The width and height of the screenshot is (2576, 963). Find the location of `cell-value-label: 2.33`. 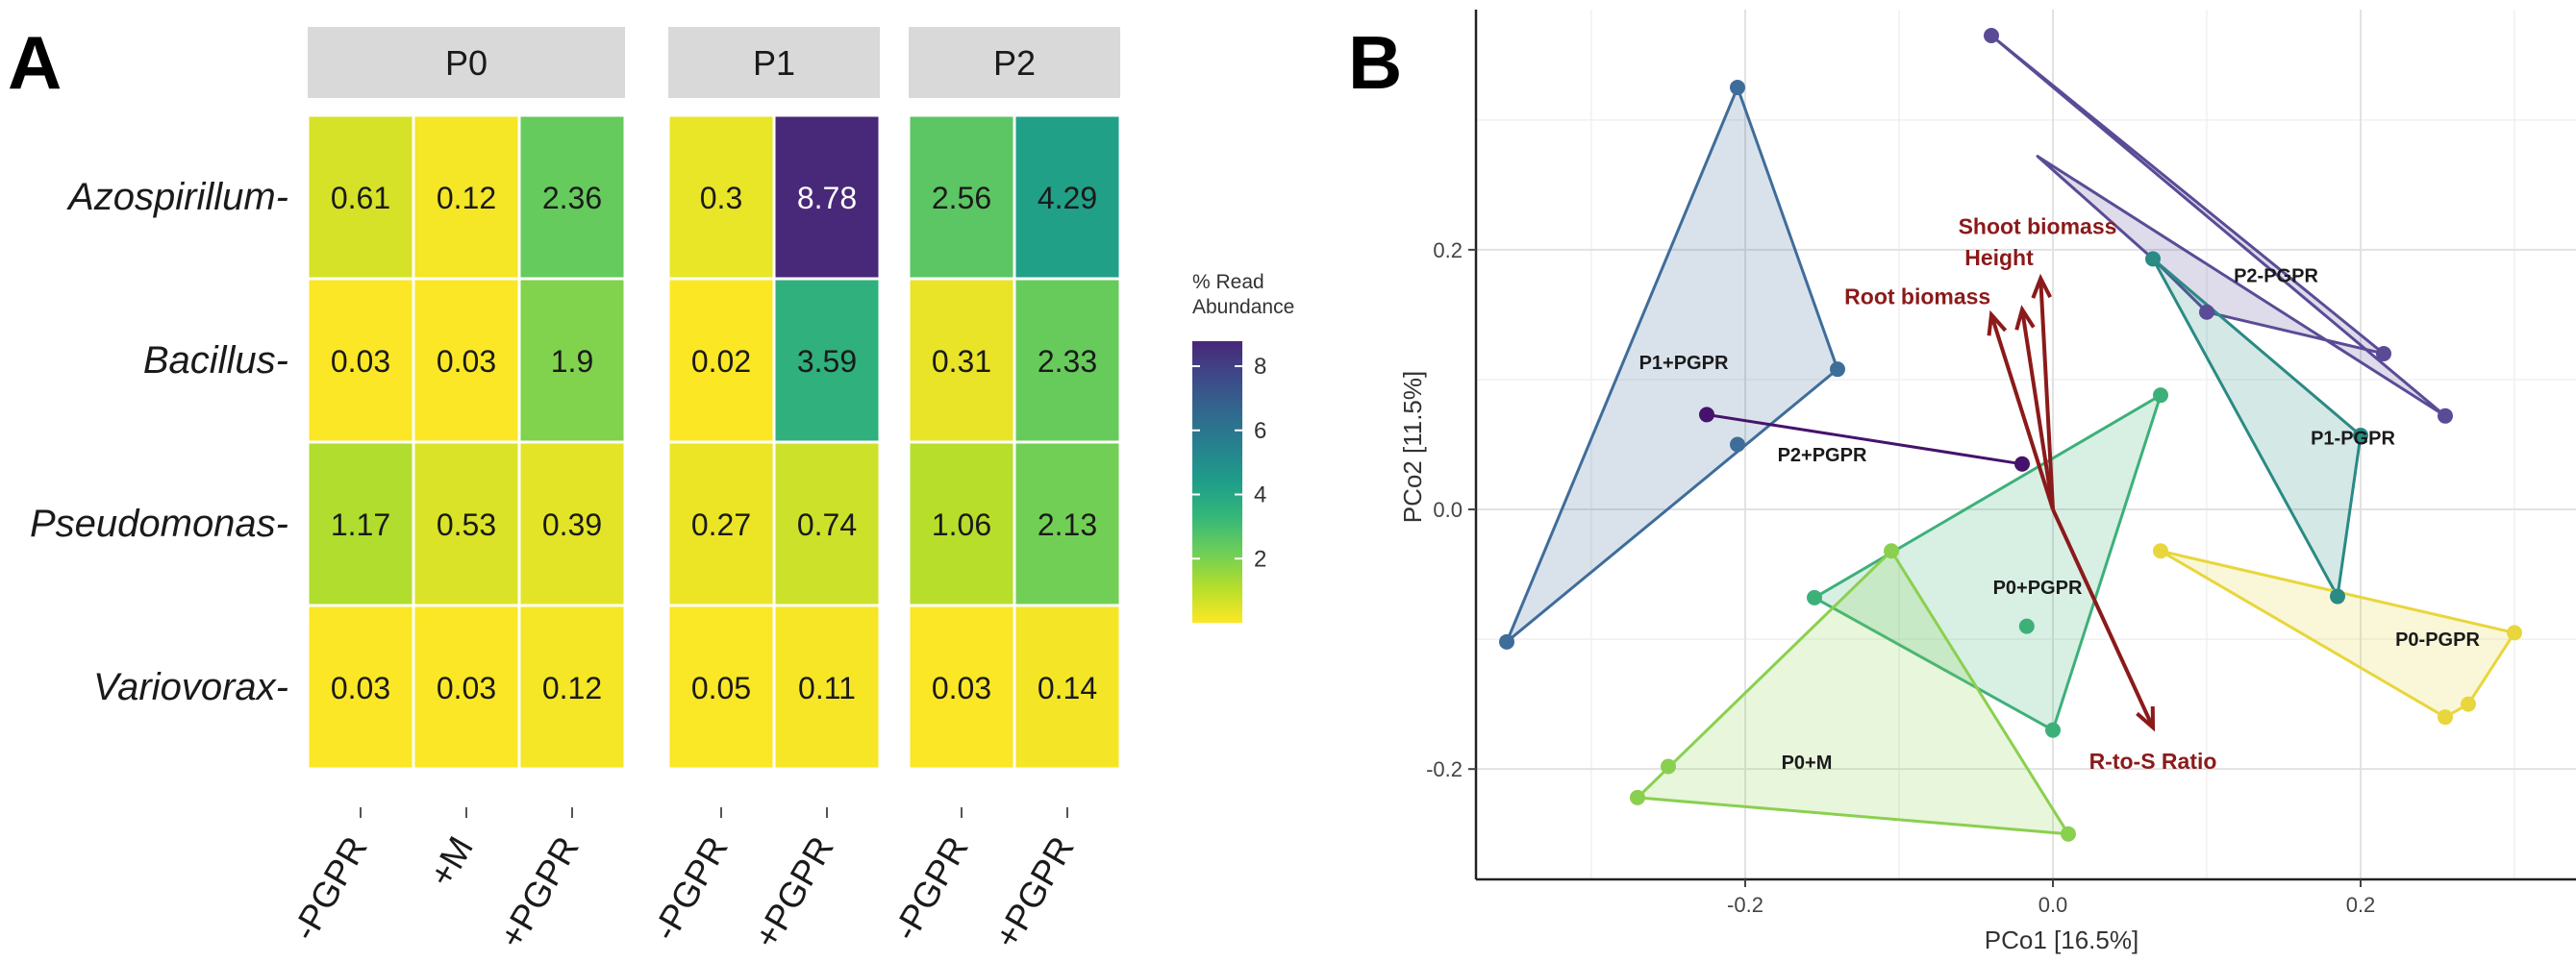

cell-value-label: 2.33 is located at coordinates (1067, 361).